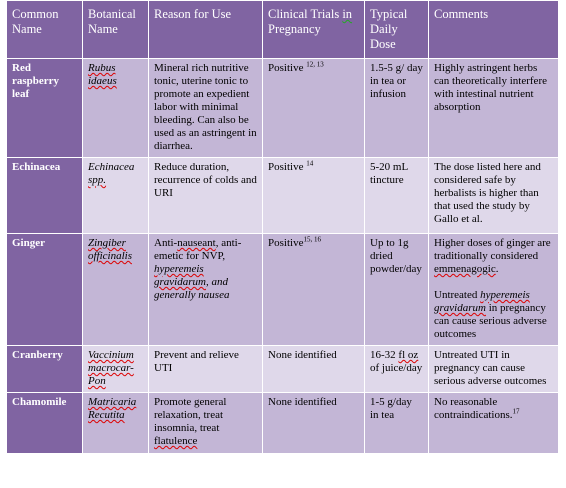 The width and height of the screenshot is (566, 488). What do you see at coordinates (112, 408) in the screenshot?
I see `text-run: Matricaria Recutita` at bounding box center [112, 408].